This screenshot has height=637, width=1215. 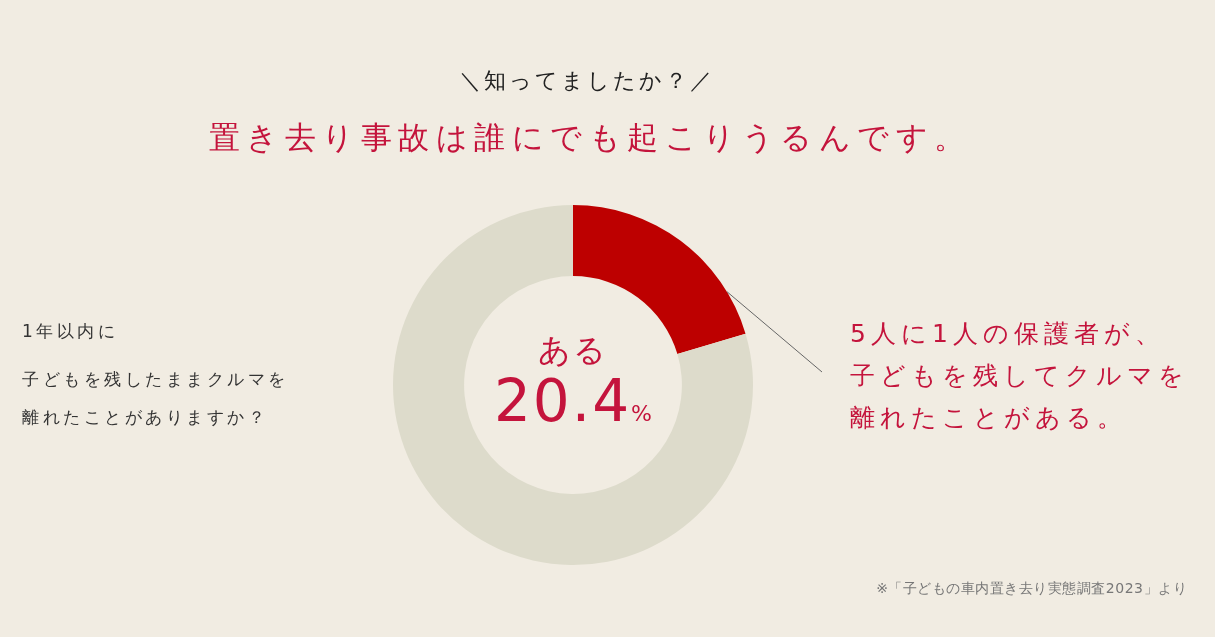 What do you see at coordinates (1019, 375) in the screenshot?
I see `annotation: 5人に1人の保護者が、子どもを残してクルマを離れたことがある。` at bounding box center [1019, 375].